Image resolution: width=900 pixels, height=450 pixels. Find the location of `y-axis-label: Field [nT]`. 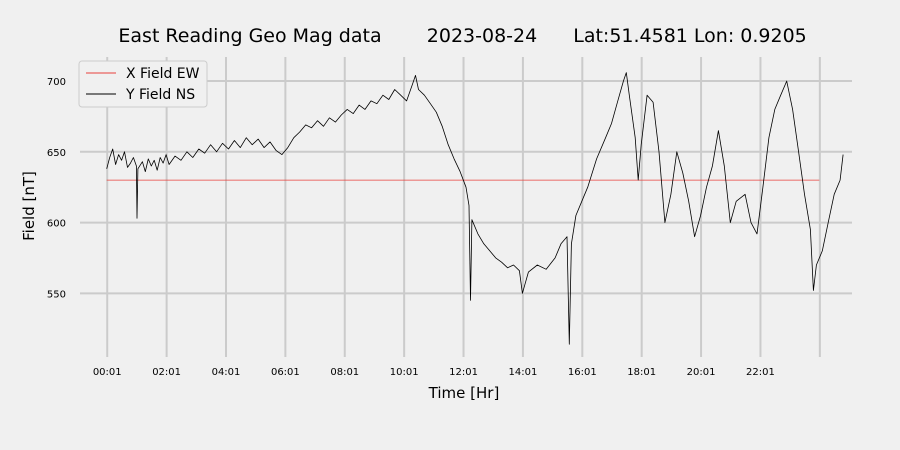

y-axis-label: Field [nT] is located at coordinates (29, 206).